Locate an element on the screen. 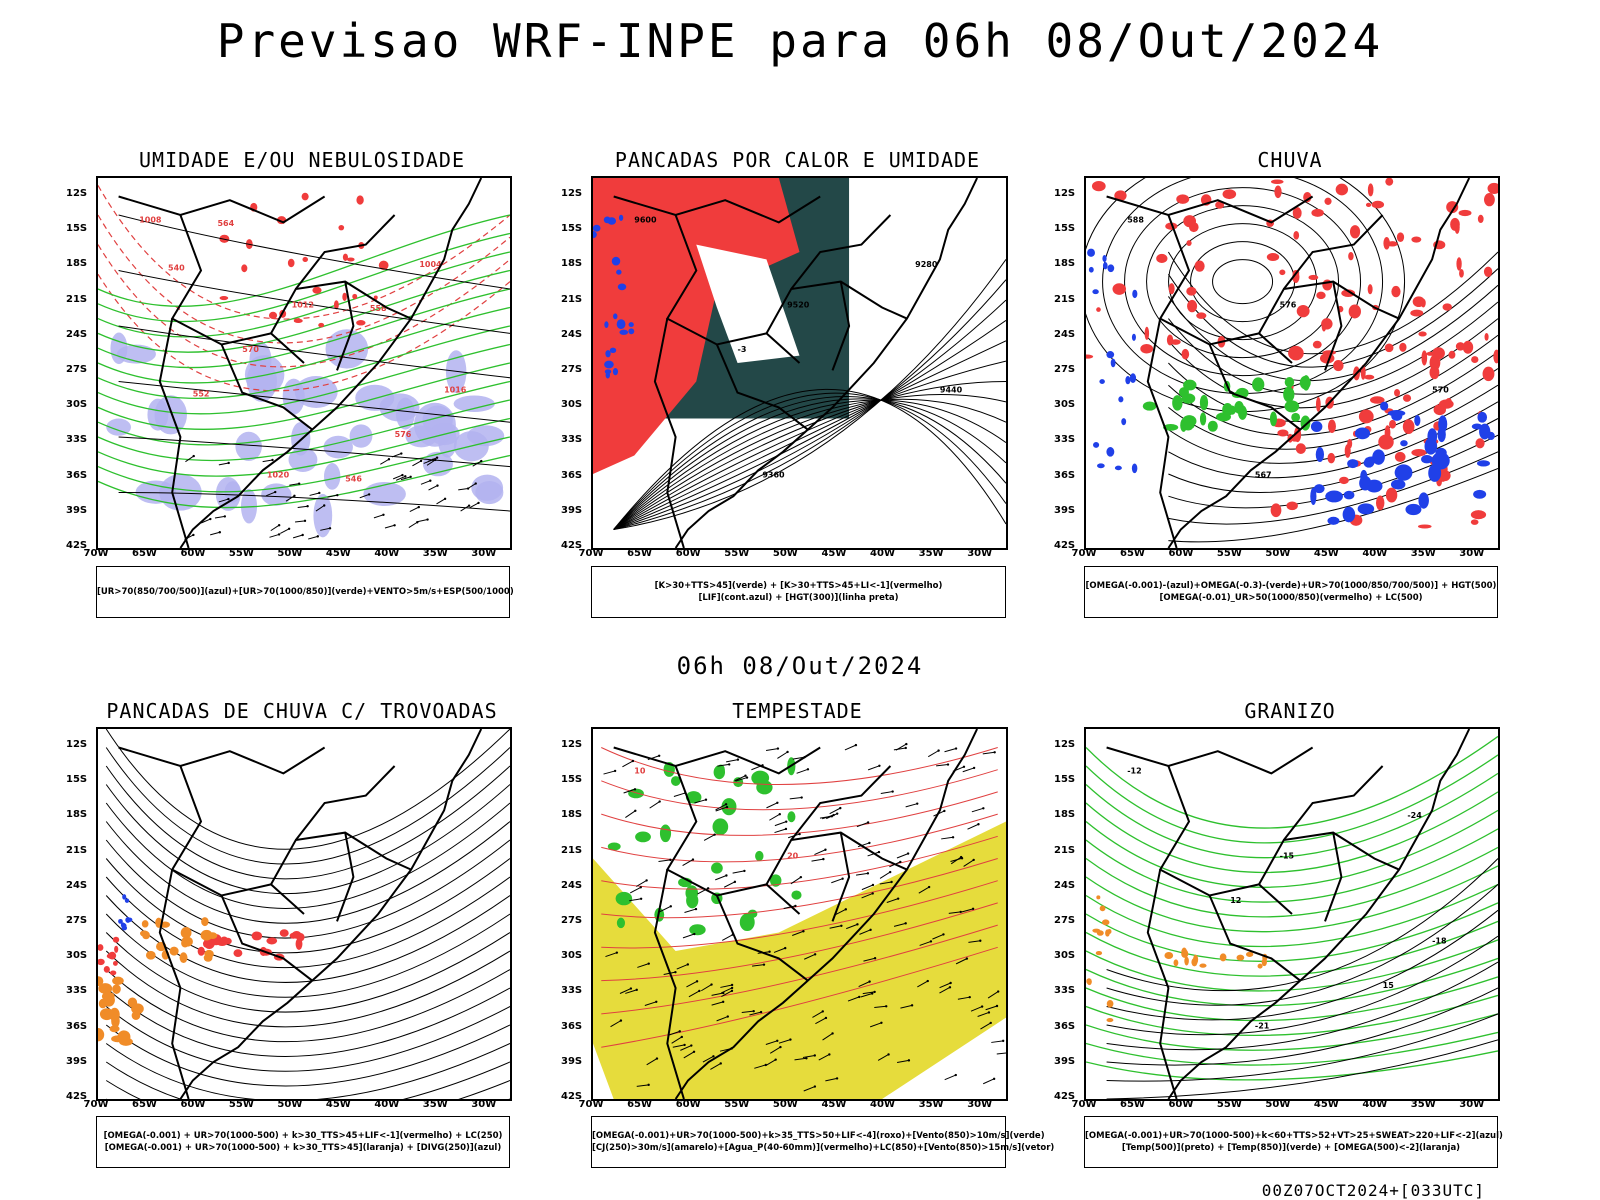  contour-value-label: -18 is located at coordinates (1439, 941).